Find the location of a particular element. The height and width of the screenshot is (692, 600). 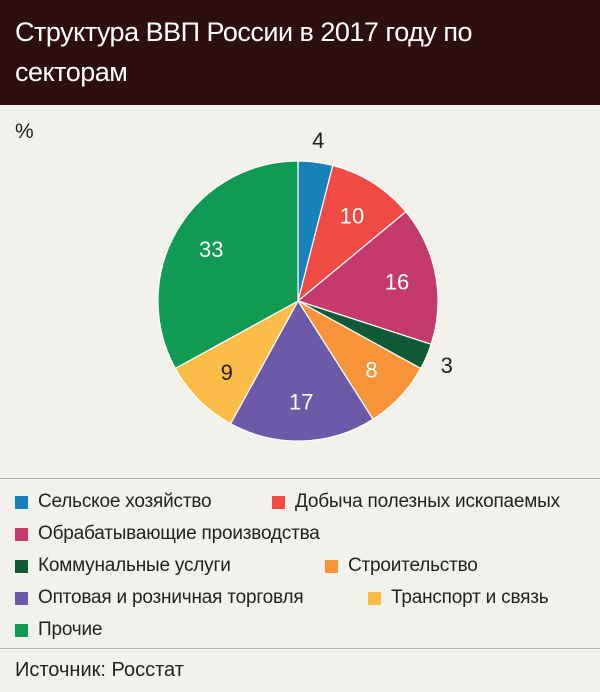

legend-label: Оптовая и розничная торговля is located at coordinates (171, 597).